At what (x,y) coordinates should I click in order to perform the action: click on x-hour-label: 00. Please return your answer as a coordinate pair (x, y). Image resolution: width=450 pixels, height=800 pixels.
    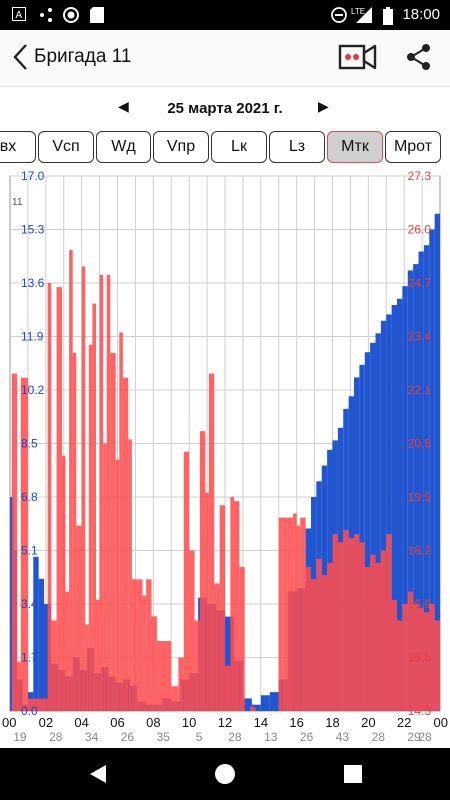
    Looking at the image, I should click on (9, 722).